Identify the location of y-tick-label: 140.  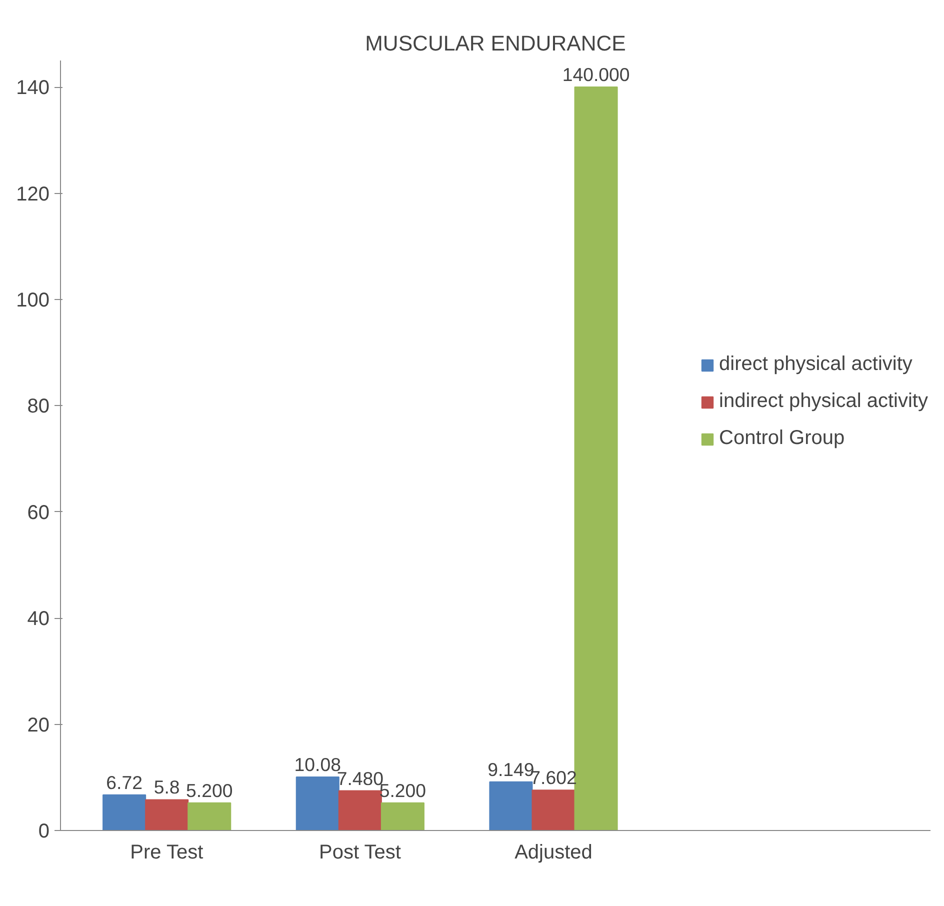
(33, 88).